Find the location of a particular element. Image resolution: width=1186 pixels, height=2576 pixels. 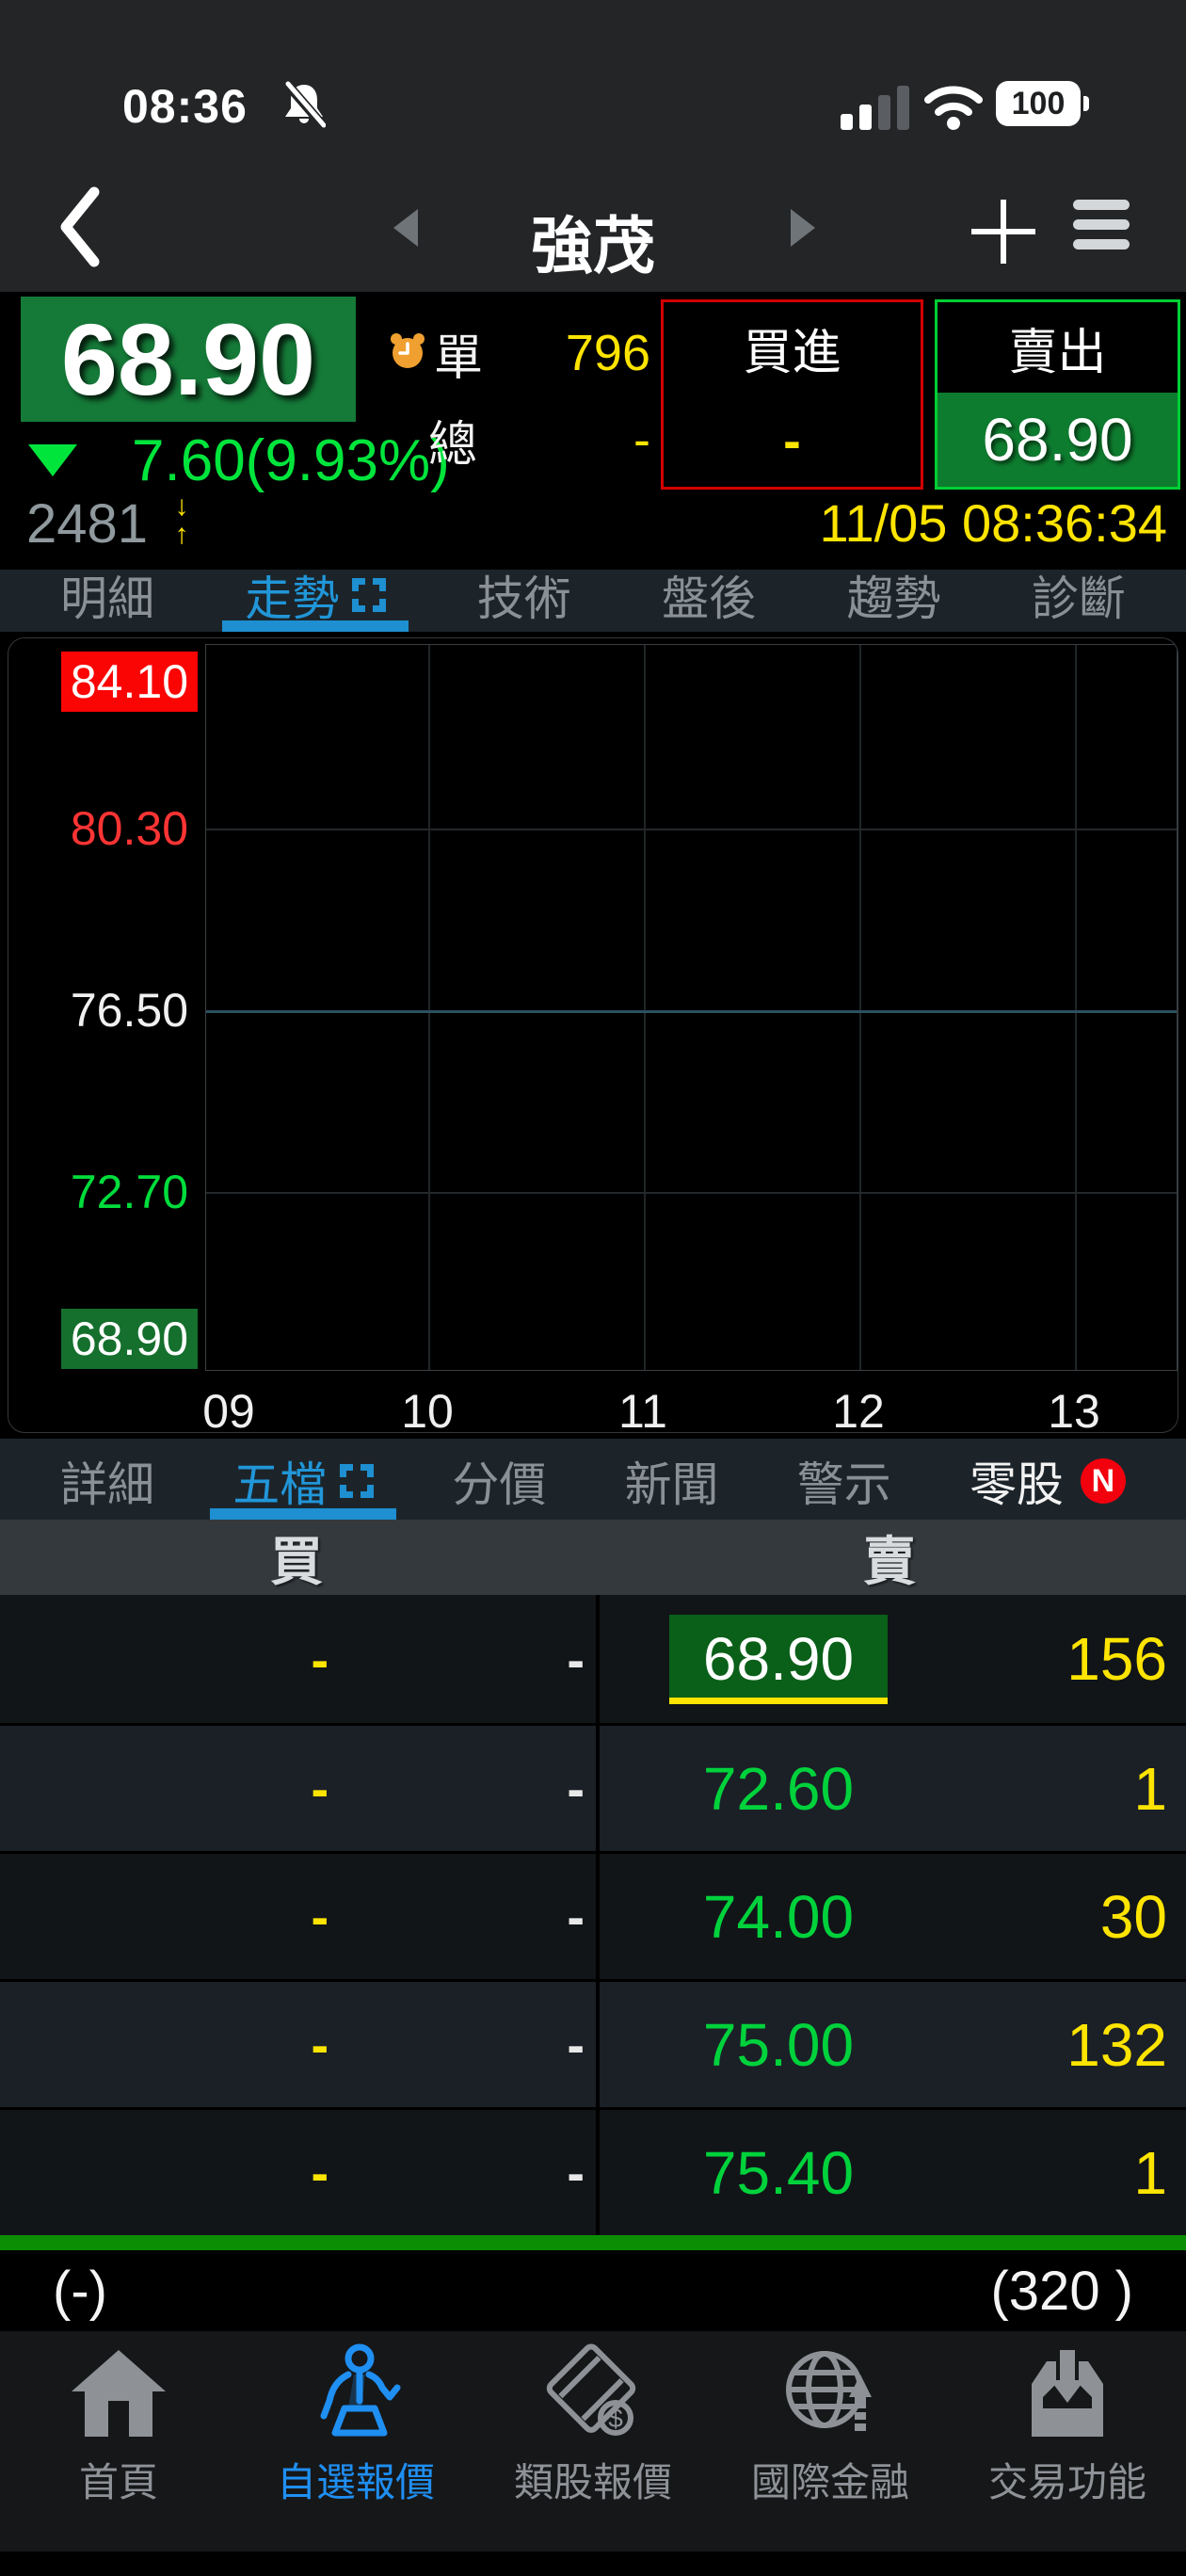

code-row: 2481 ↓ ↑ 11/05 08:36:34 is located at coordinates (596, 523).